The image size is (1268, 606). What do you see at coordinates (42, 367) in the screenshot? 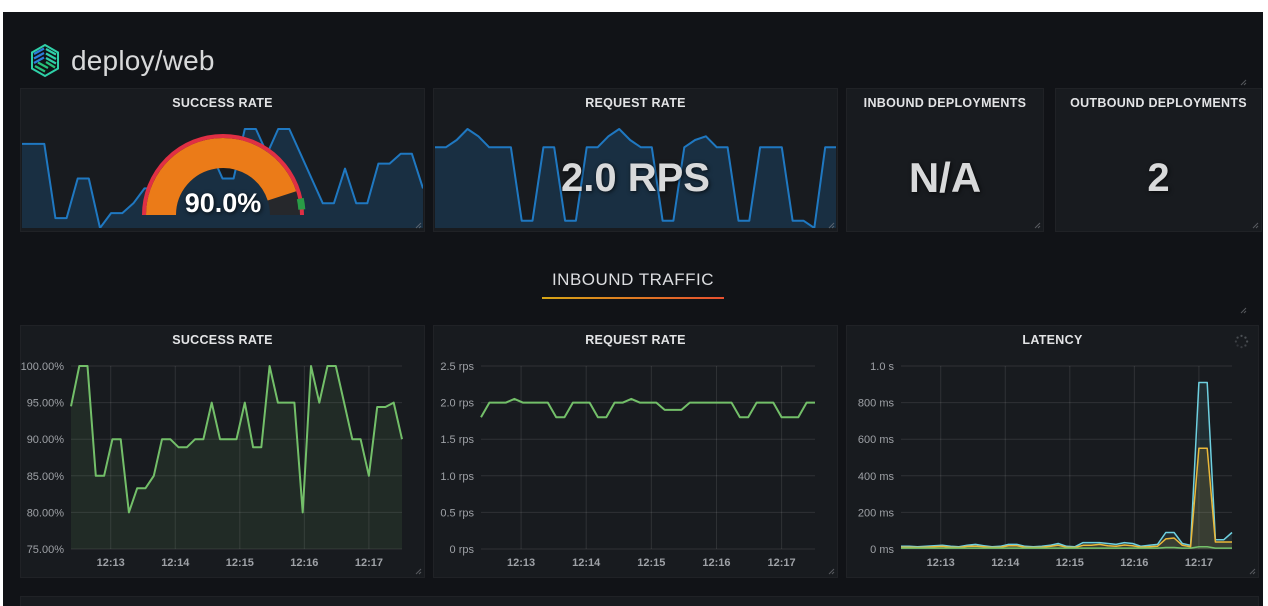
I see `svg-text: 100.00%` at bounding box center [42, 367].